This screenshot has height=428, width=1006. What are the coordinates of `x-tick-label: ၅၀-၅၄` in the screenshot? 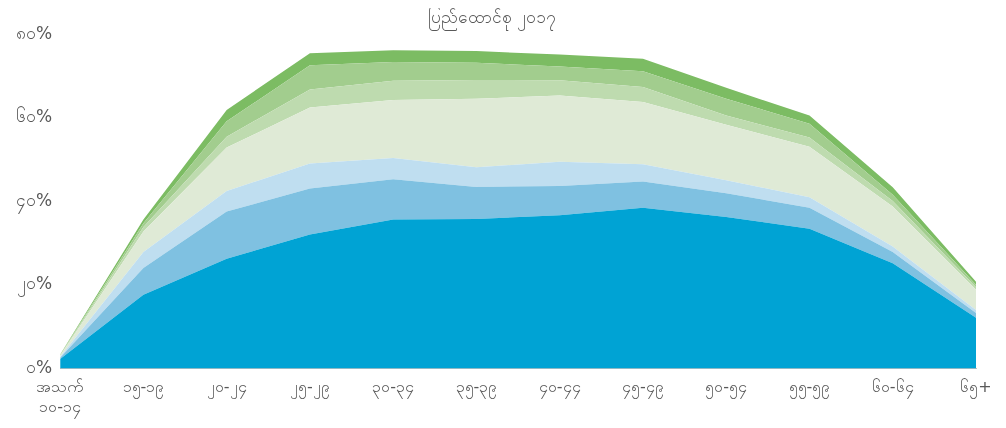 It's located at (726, 388).